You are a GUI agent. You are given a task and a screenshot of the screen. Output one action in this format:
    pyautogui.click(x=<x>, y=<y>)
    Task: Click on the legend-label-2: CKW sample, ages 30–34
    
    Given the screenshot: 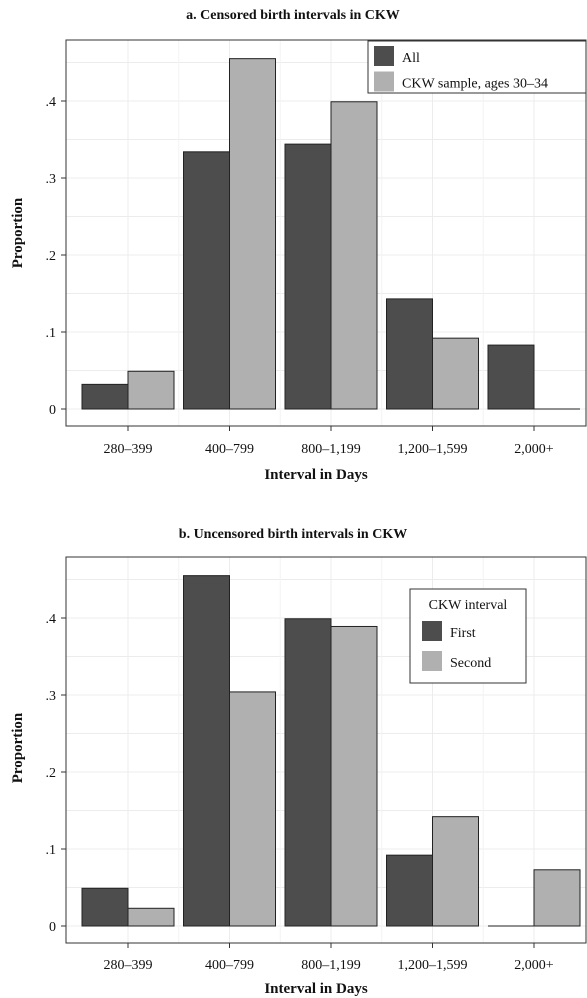 What is the action you would take?
    pyautogui.click(x=475, y=84)
    